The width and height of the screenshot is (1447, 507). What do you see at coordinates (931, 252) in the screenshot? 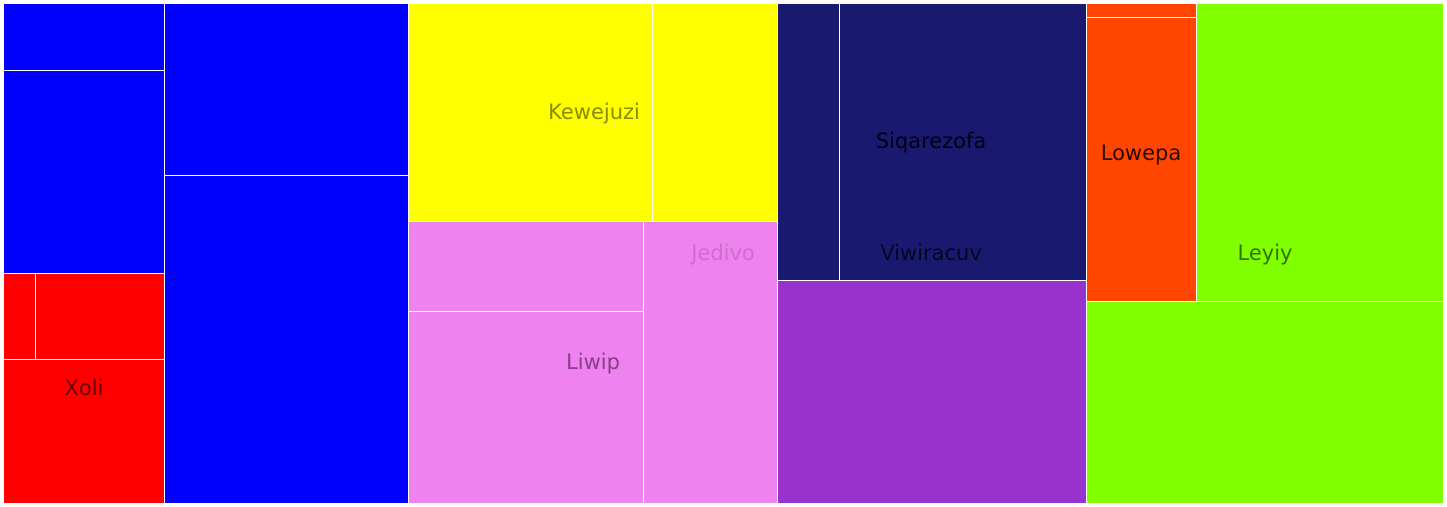
I see `label-viwiracuv: Viwiracuv` at bounding box center [931, 252].